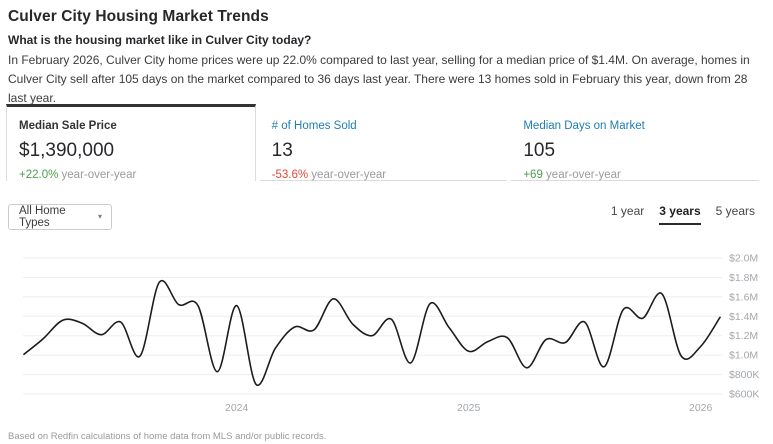  Describe the element at coordinates (39, 175) in the screenshot. I see `stat-delta: +22.0%` at that location.